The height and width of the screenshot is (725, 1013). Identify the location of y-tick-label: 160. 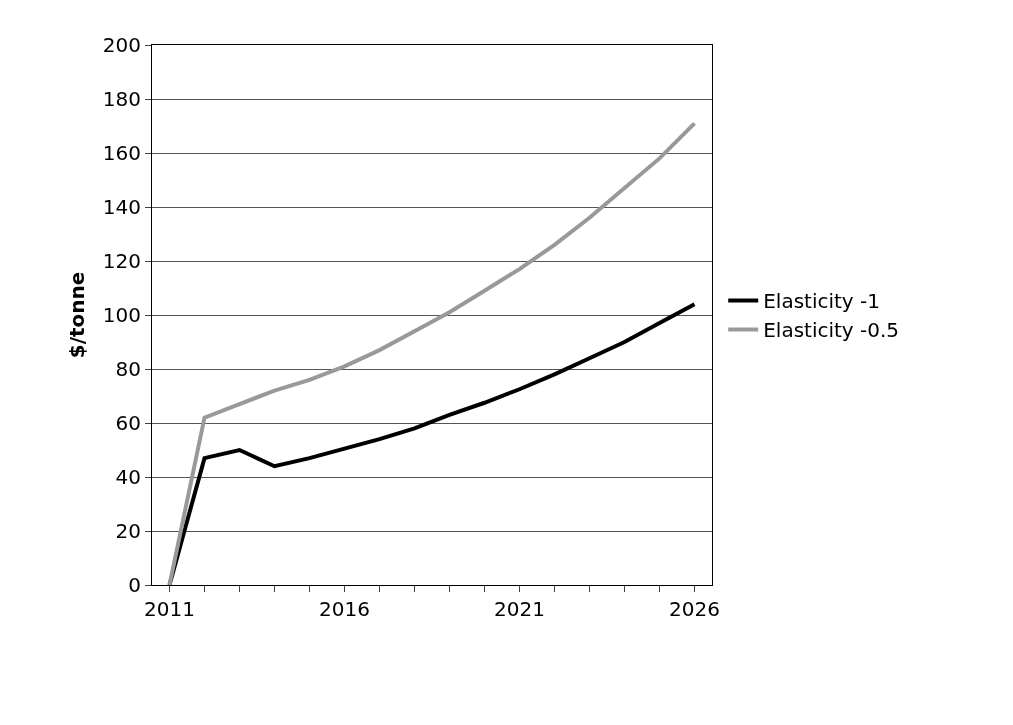
(121, 153).